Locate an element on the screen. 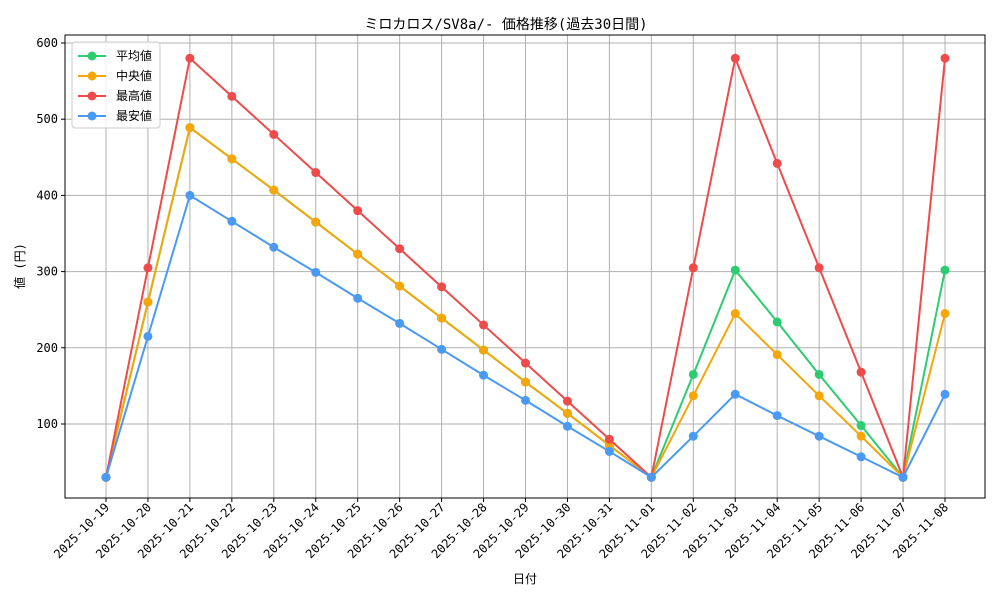 This screenshot has width=1000, height=600. y-tick-label: 100 is located at coordinates (47, 424).